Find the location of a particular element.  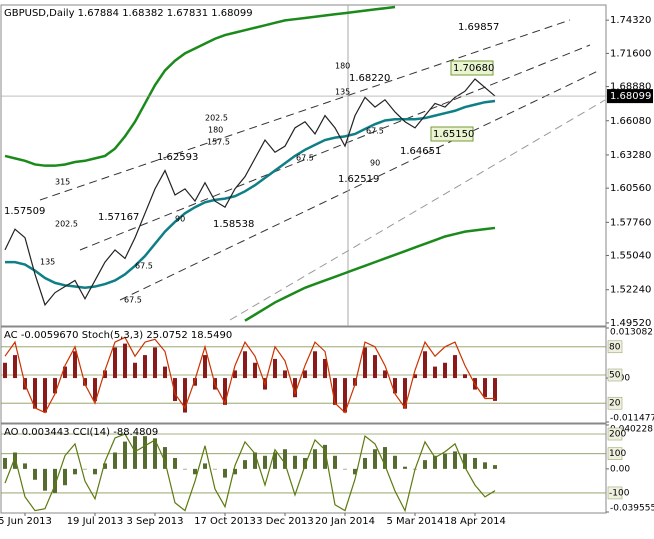

x-tick-label: 18 Apr 2014 is located at coordinates (475, 521).